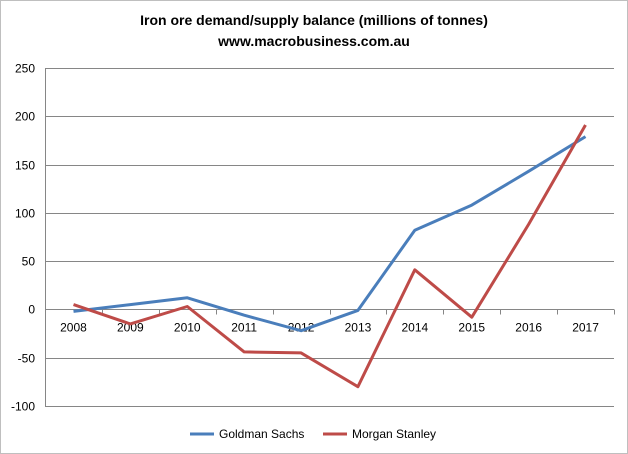 The image size is (628, 454). Describe the element at coordinates (23, 238) in the screenshot. I see `y-axis-tick-labels: -100 -50 0 50 100 150 200 250` at that location.